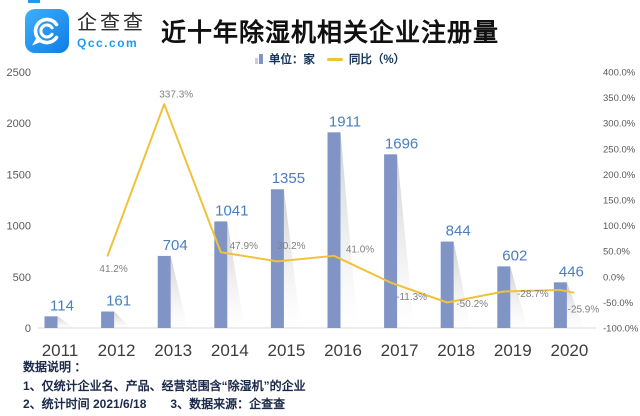  What do you see at coordinates (334, 230) in the screenshot?
I see `bar-2016` at bounding box center [334, 230].